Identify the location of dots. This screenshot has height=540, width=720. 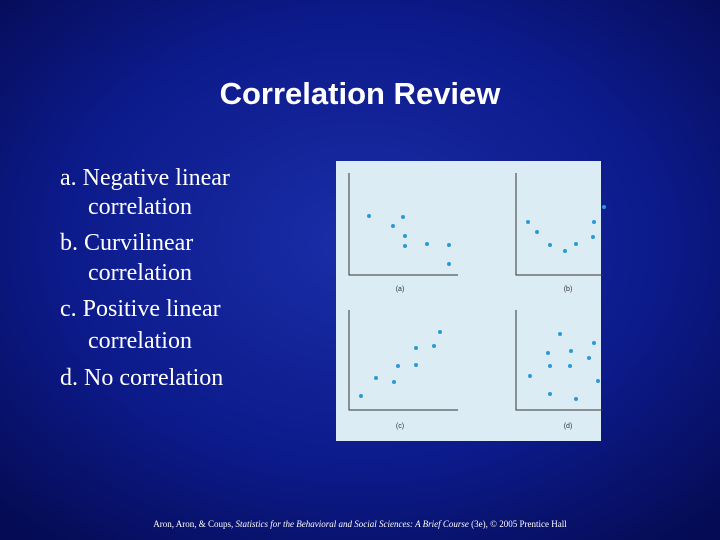
(482, 303).